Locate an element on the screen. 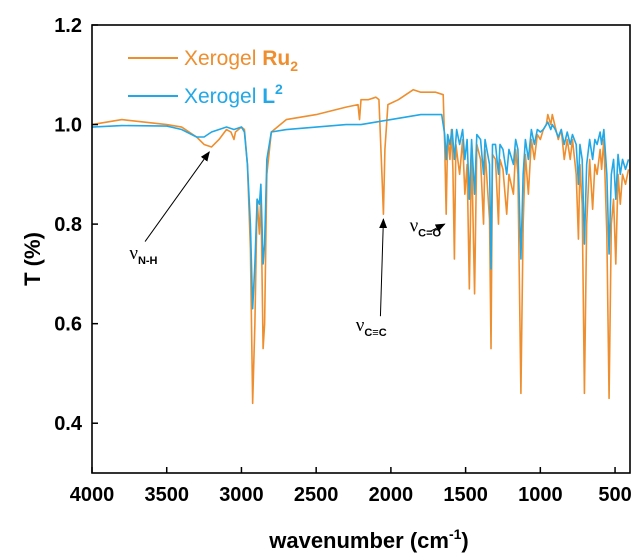 The width and height of the screenshot is (639, 556). y-axis: 0.4 0.6 0.8 1.0 1.2 is located at coordinates (76, 225).